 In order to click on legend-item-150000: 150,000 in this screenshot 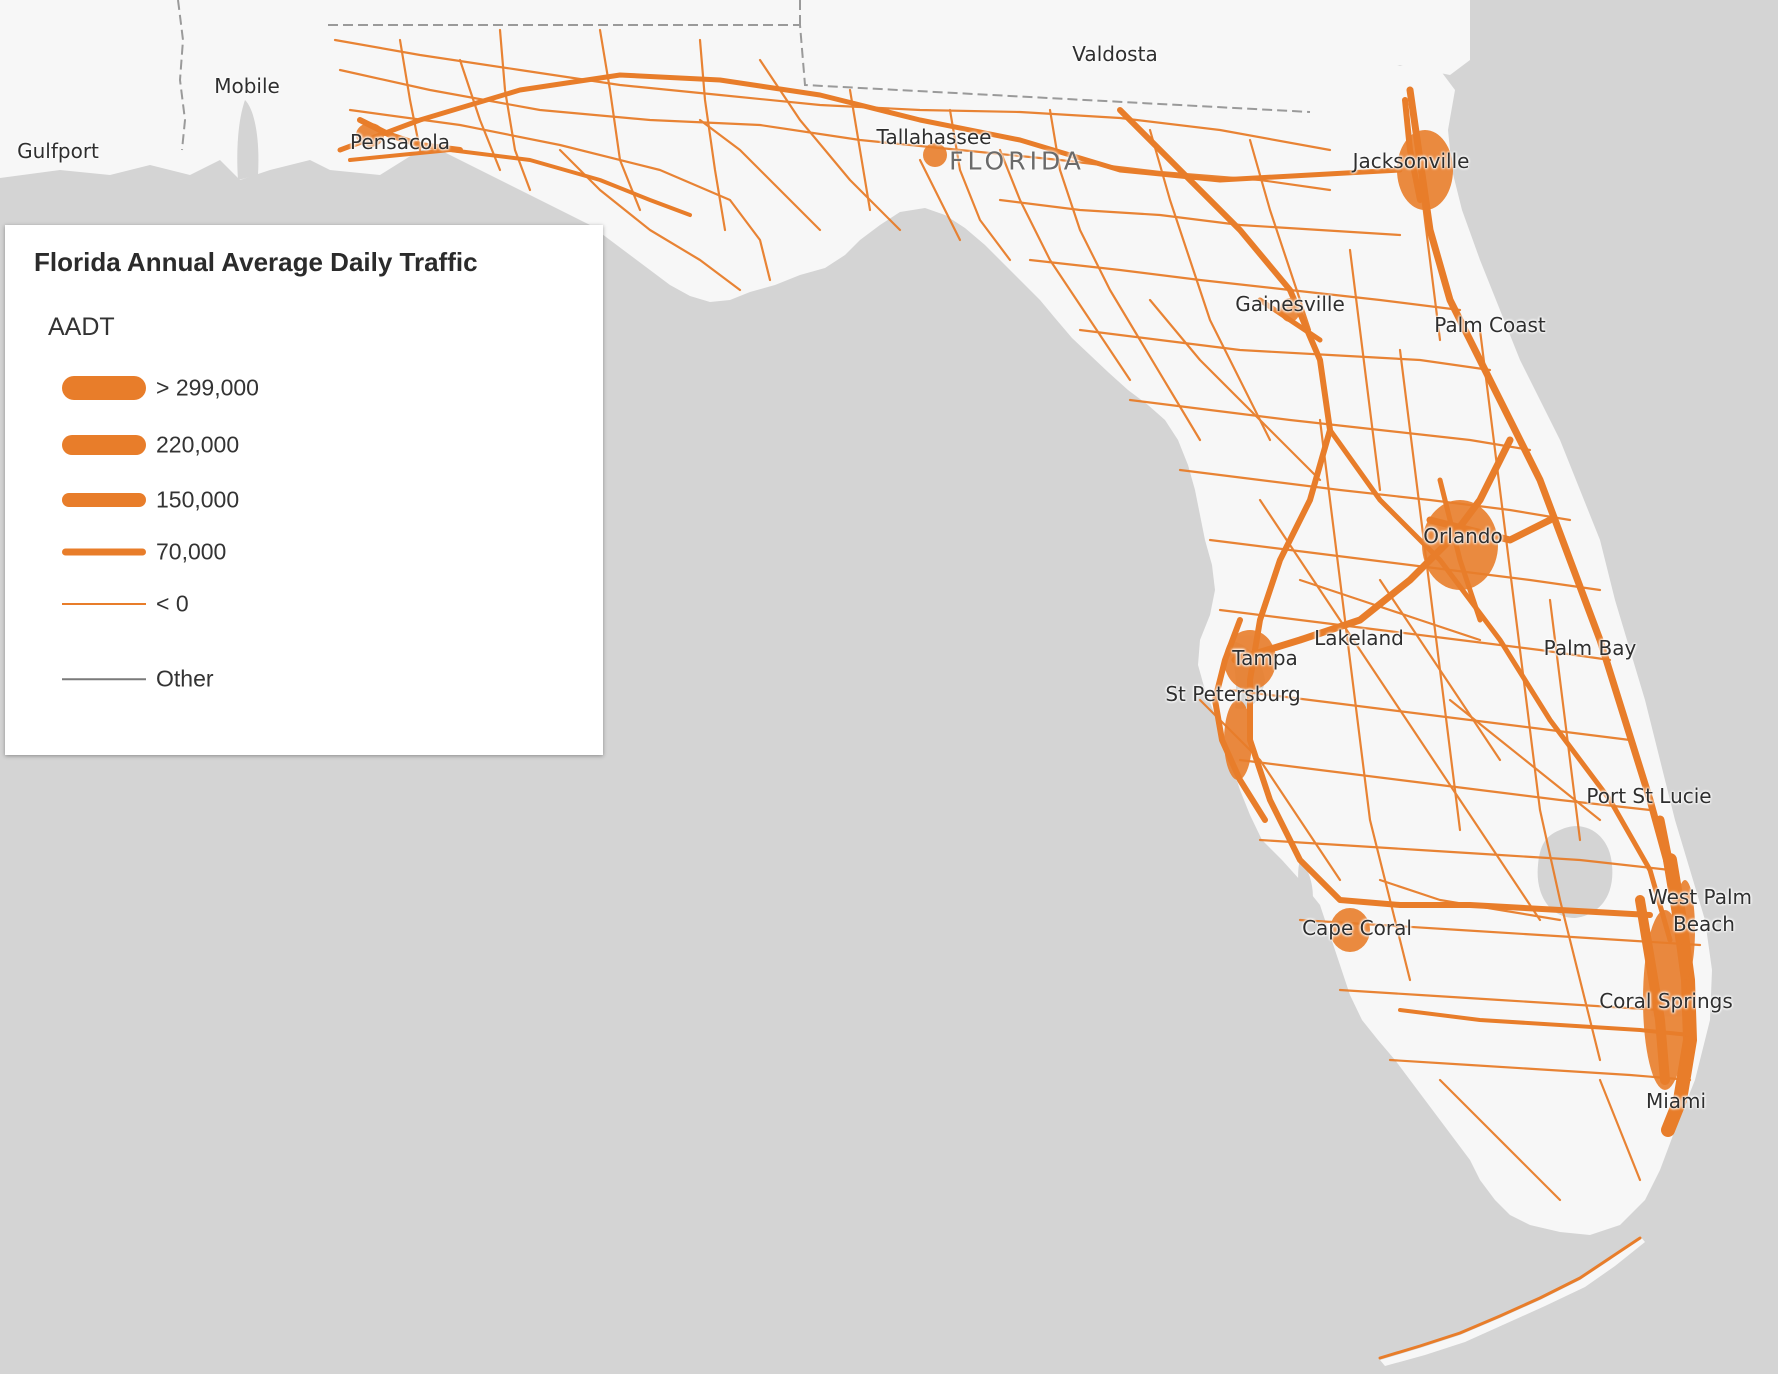, I will do `click(304, 500)`.